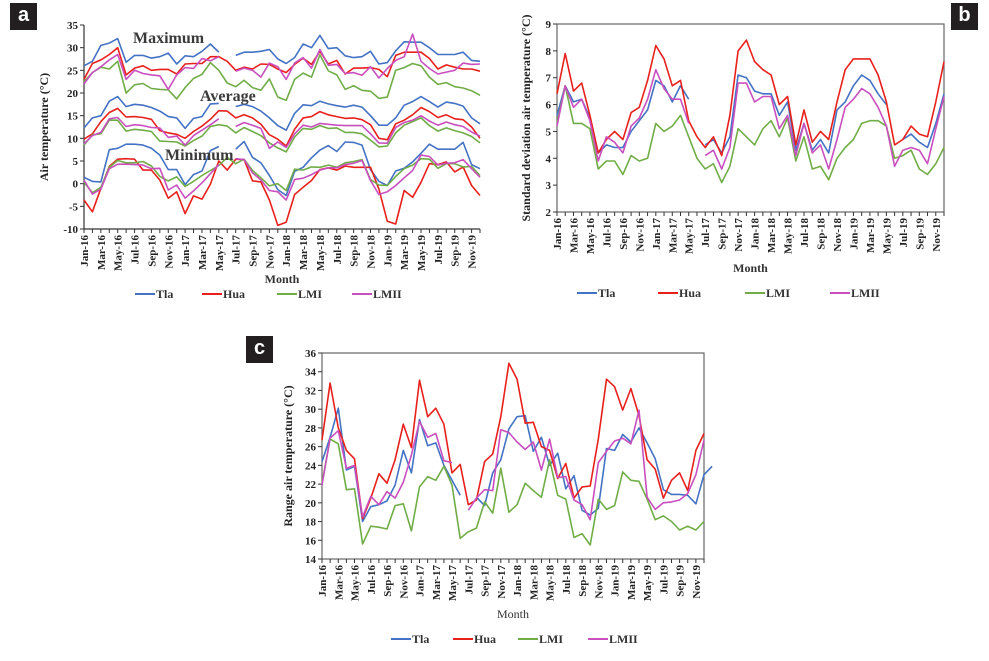  I want to click on y-tick-label: 6, so click(549, 106).